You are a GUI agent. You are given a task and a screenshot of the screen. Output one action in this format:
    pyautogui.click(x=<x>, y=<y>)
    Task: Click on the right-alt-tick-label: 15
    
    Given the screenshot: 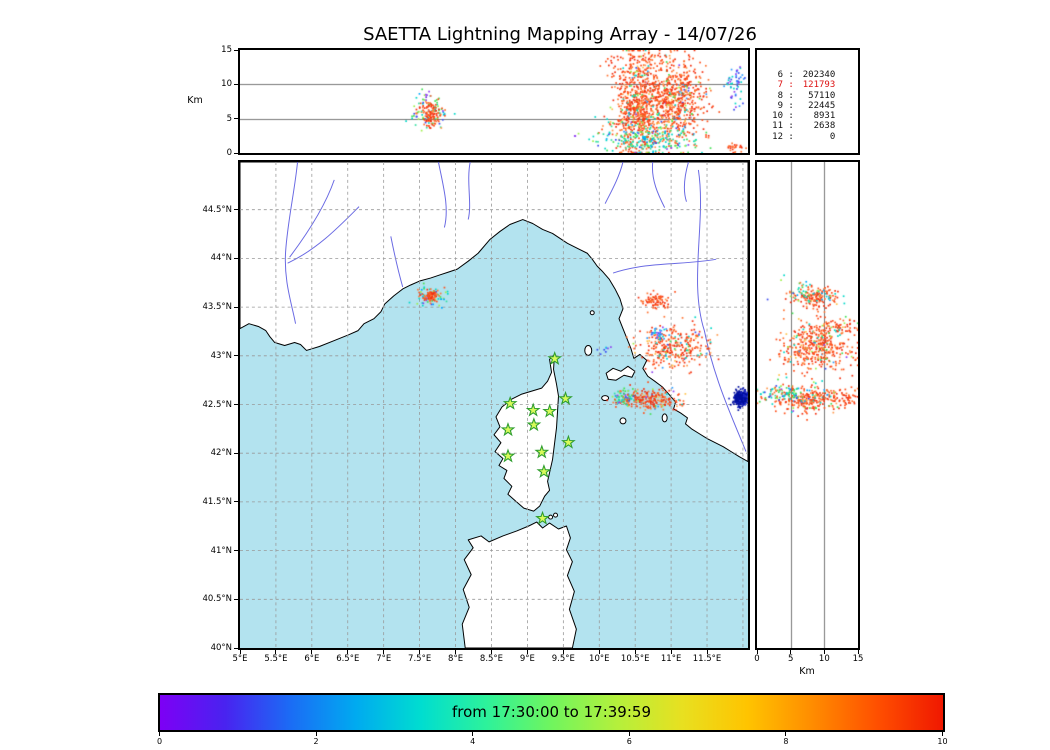 What is the action you would take?
    pyautogui.click(x=858, y=659)
    